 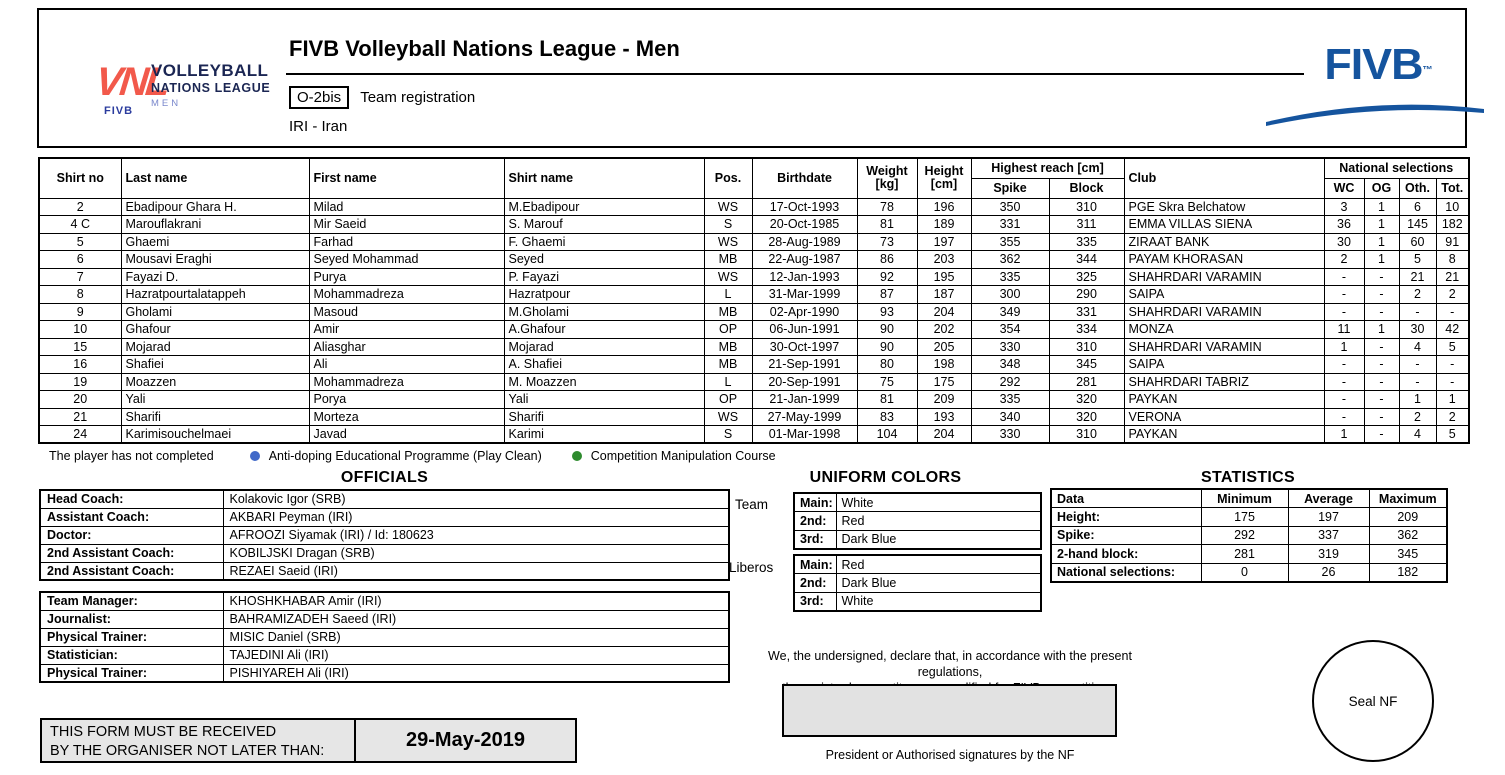 I want to click on stat-label: Spike:, so click(x=1126, y=535).